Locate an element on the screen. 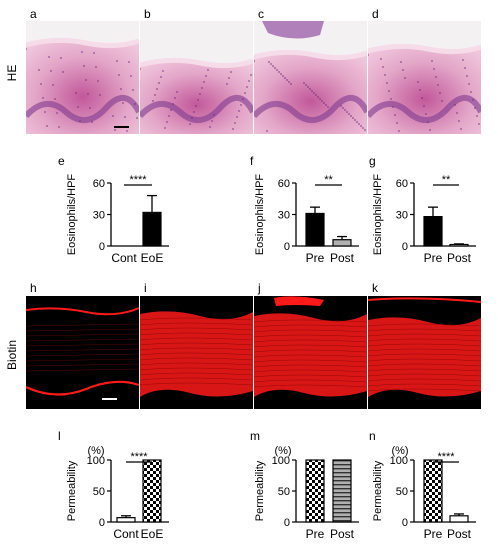 This screenshot has height=550, width=498. panel-letter-i: i is located at coordinates (145, 288).